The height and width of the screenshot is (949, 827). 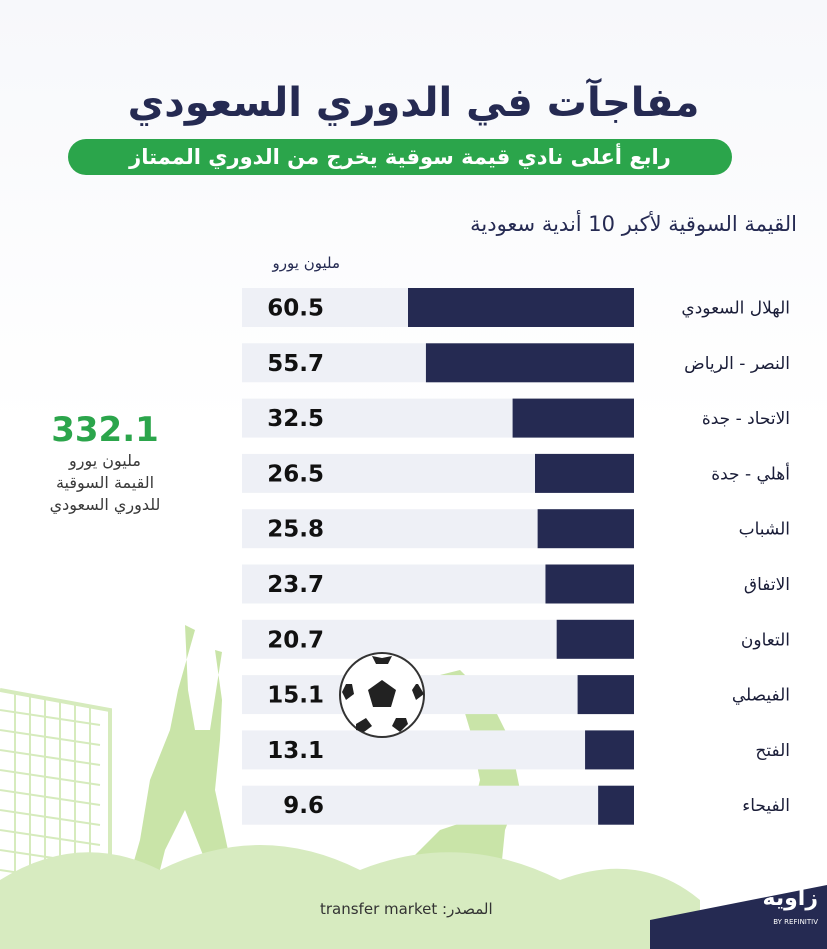 What do you see at coordinates (295, 530) in the screenshot?
I see `value-label: 25.8` at bounding box center [295, 530].